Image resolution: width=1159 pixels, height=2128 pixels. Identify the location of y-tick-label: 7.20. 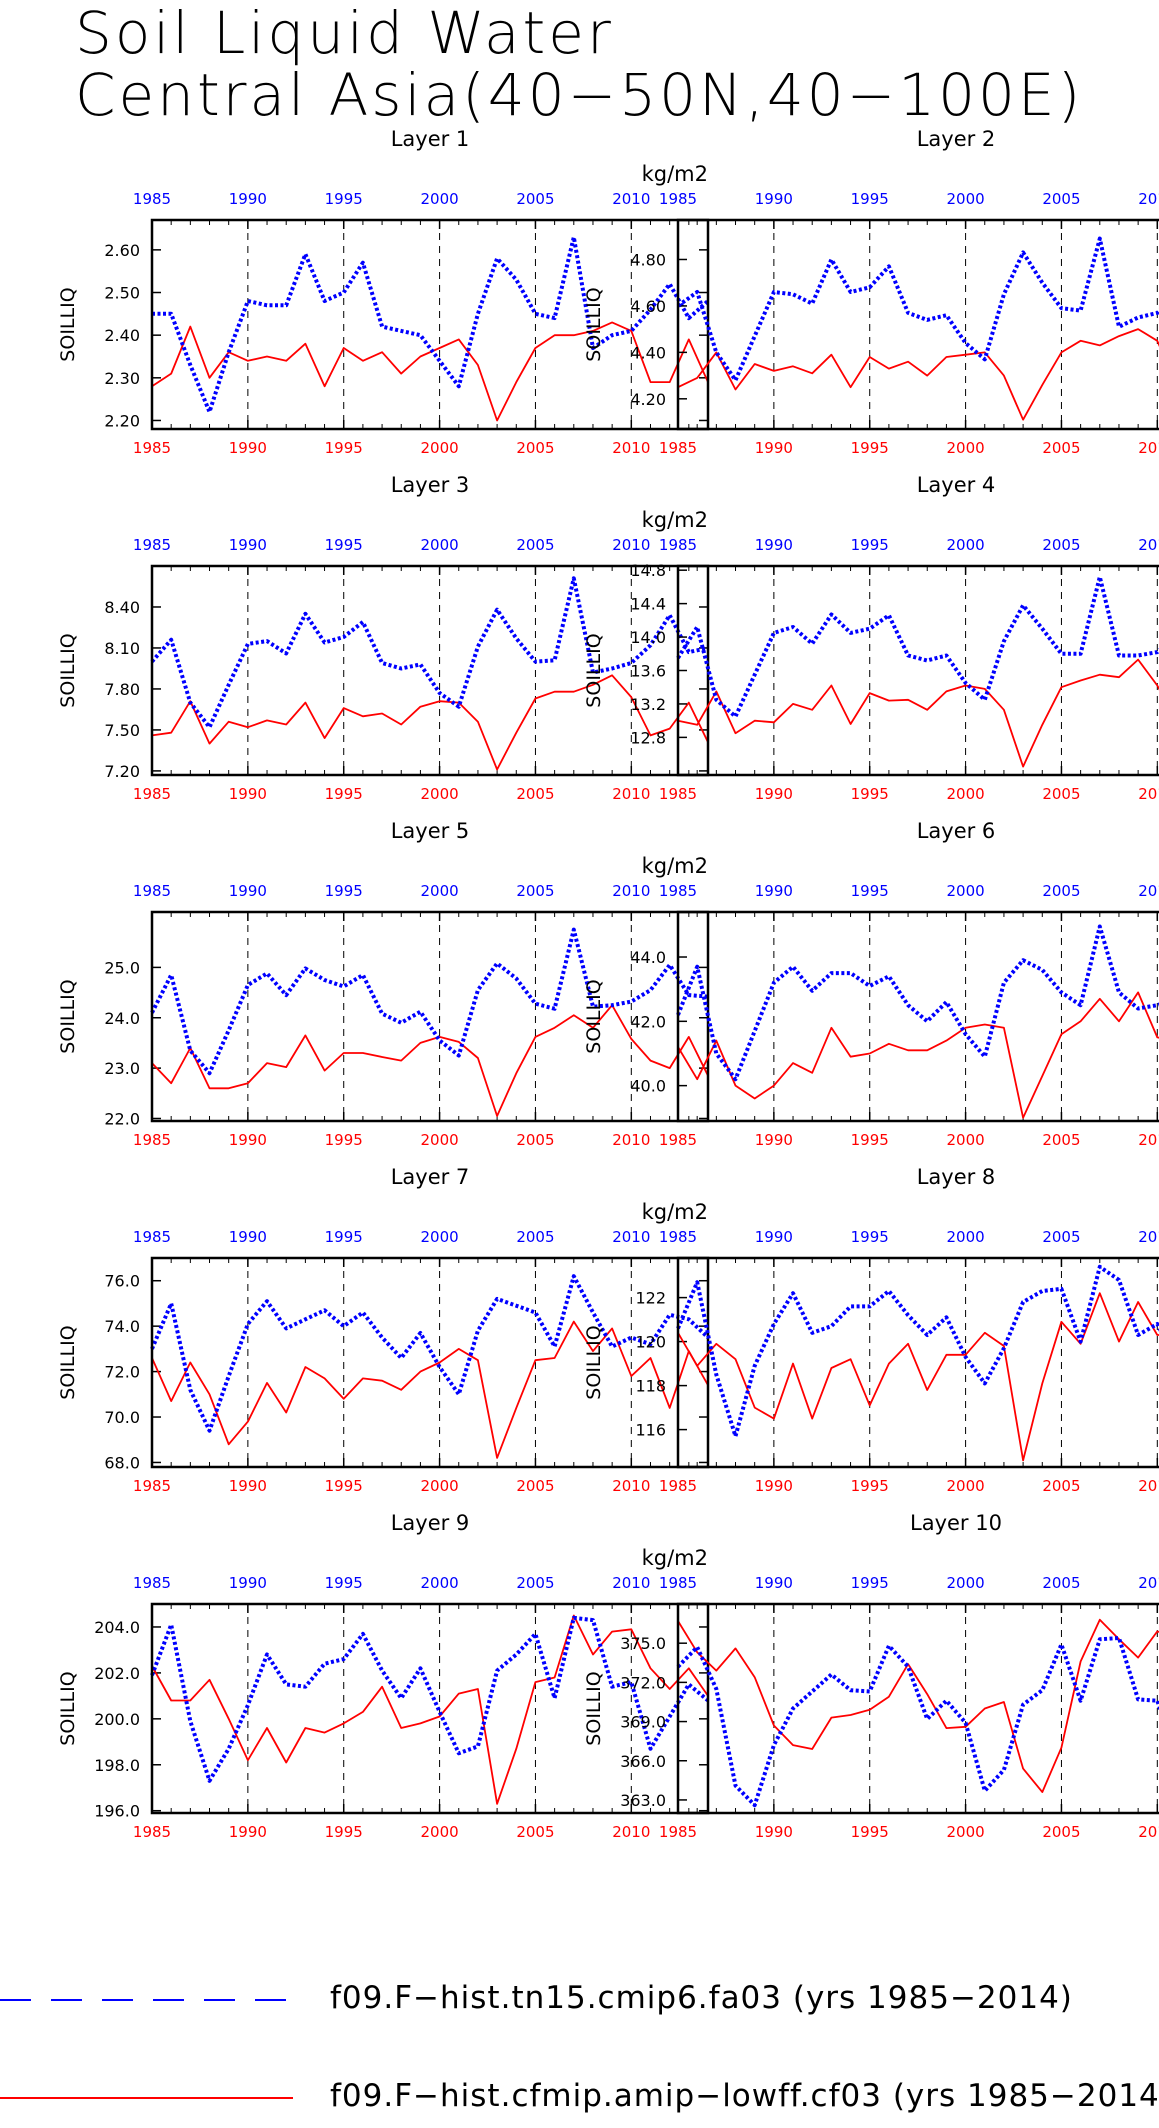
(122, 771).